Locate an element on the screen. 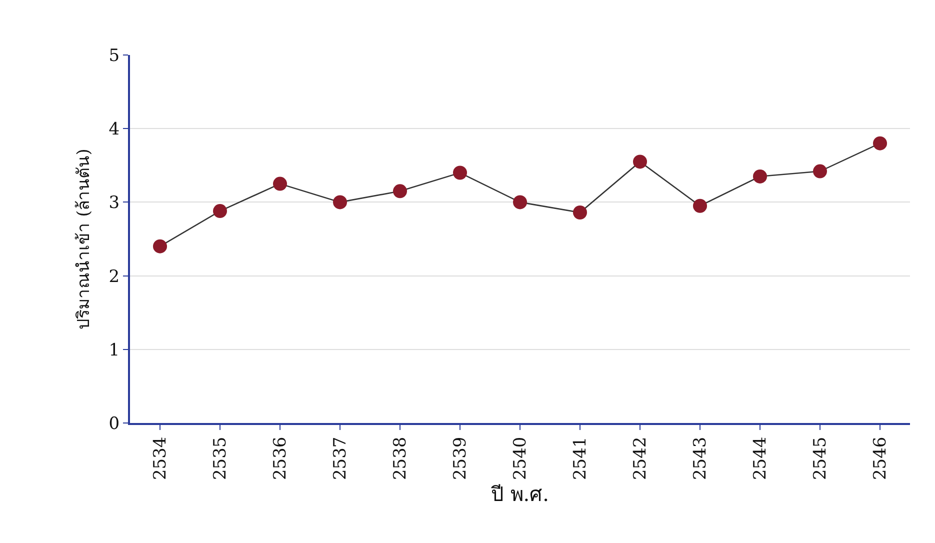  x-tick-label: 2545 is located at coordinates (820, 458).